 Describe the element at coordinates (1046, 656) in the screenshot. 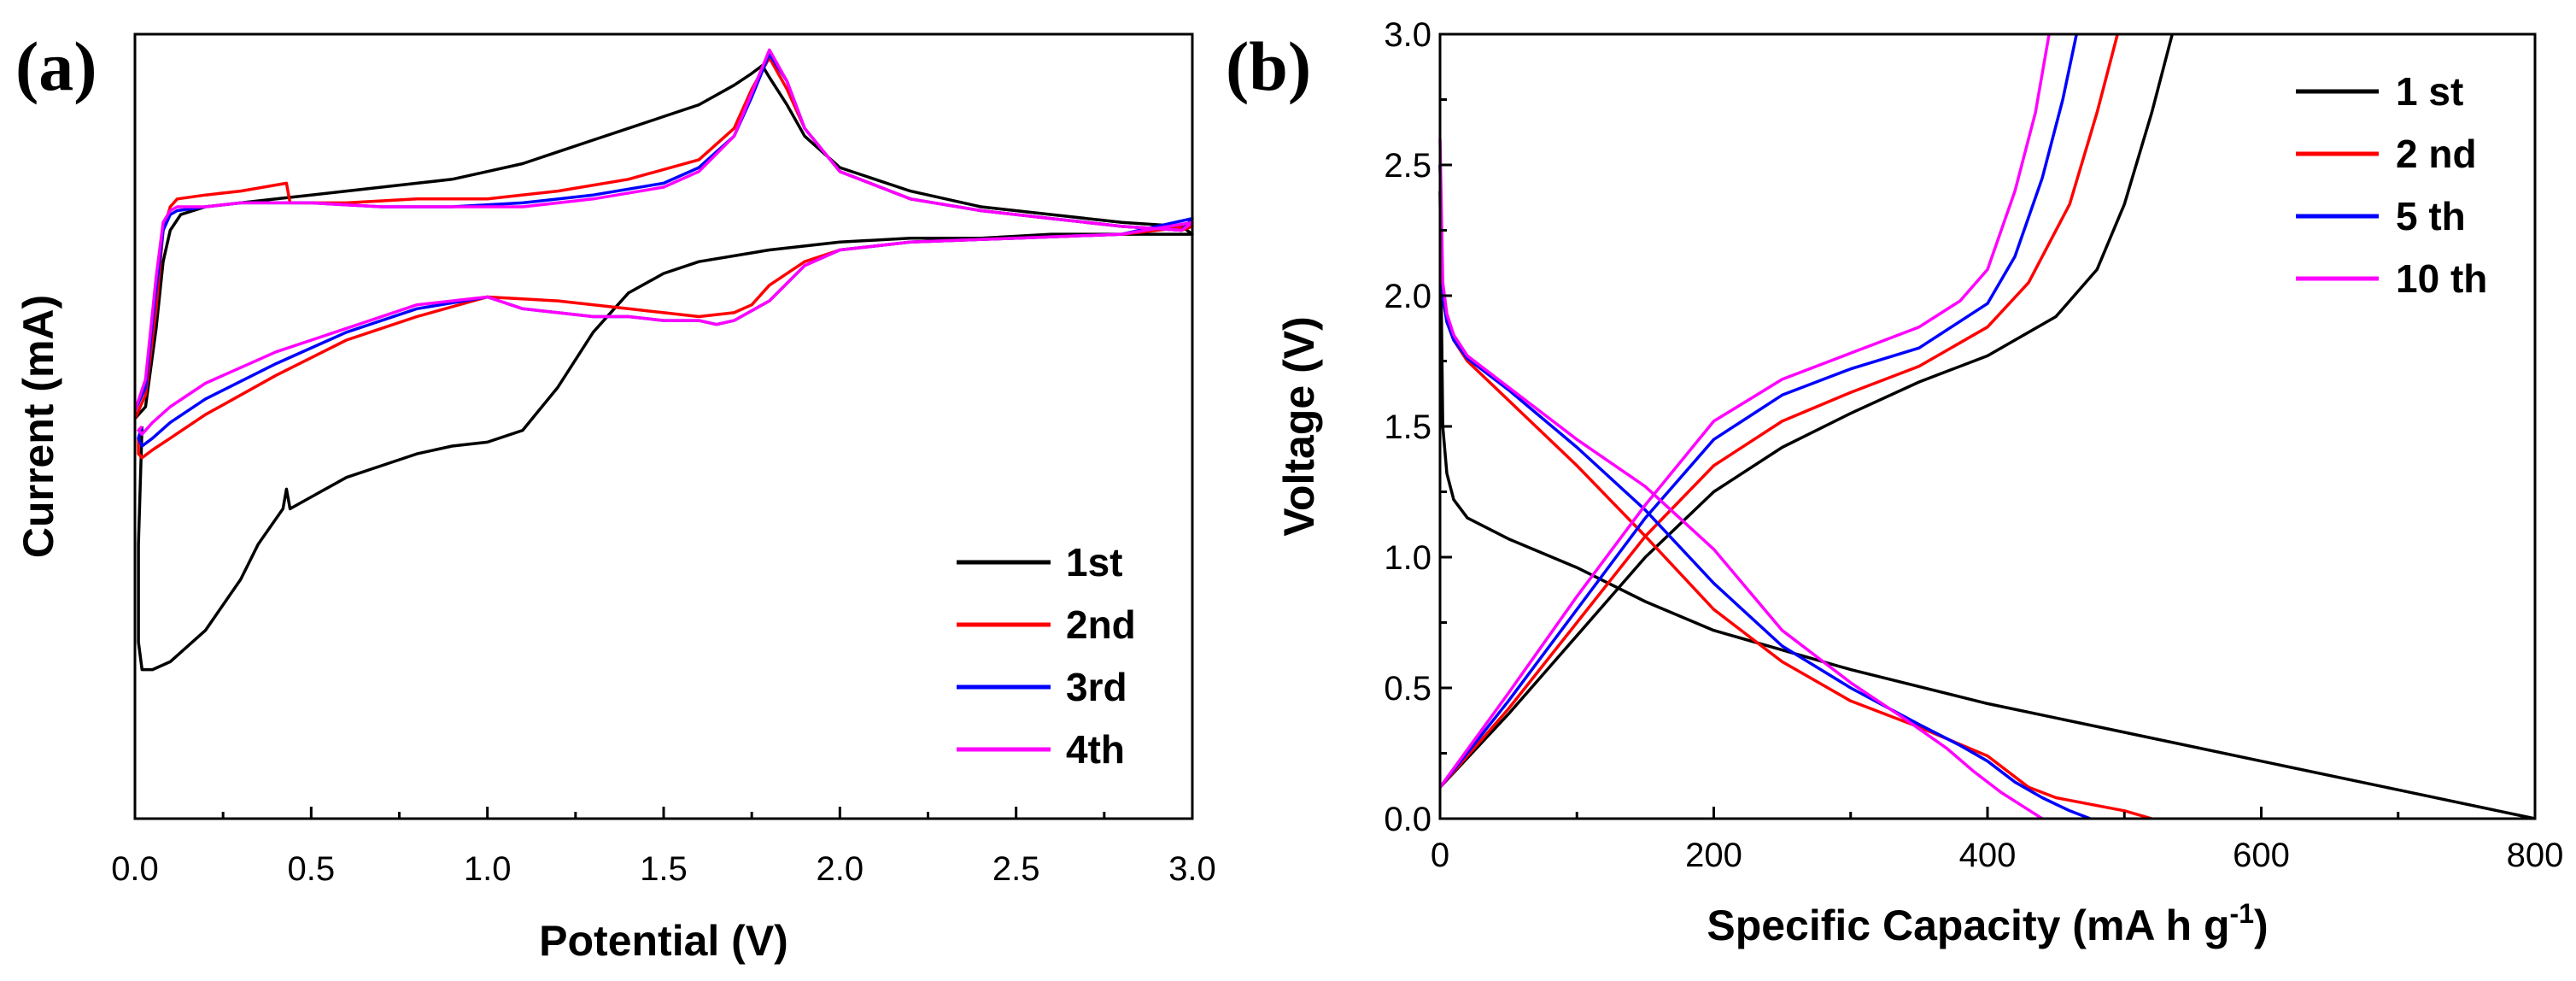

I see `panel-a-legend: 1st 2nd 3rd 4th` at that location.